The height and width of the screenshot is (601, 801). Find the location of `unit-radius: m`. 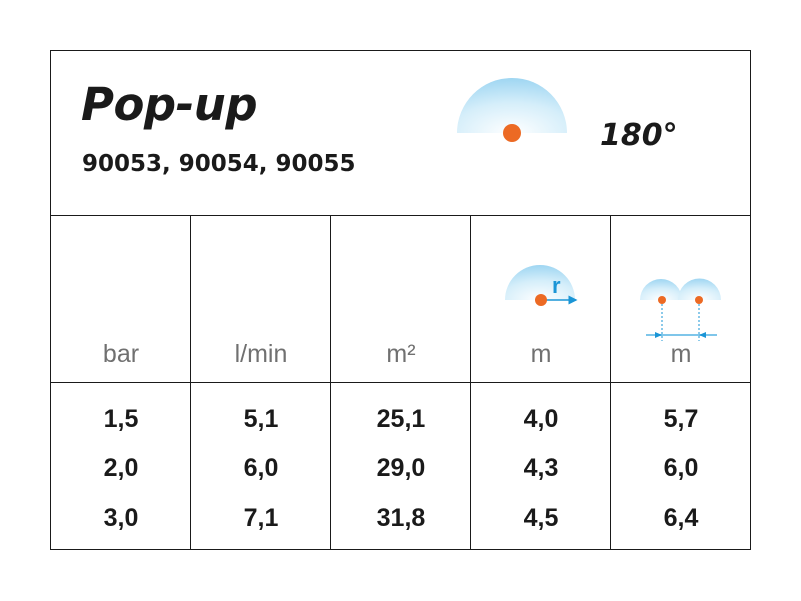

unit-radius: m is located at coordinates (541, 354).